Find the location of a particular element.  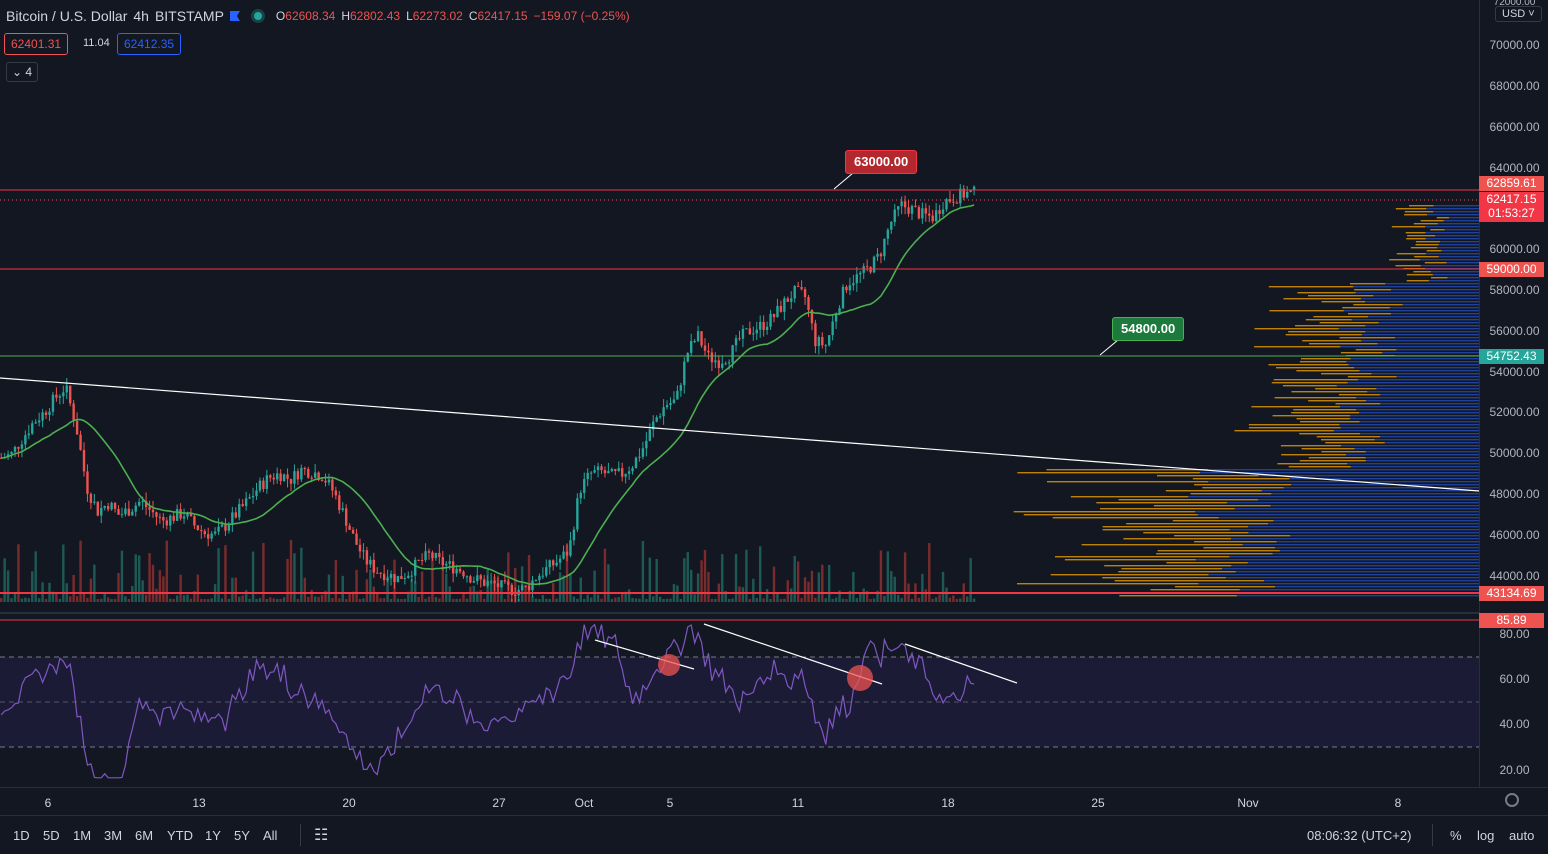

range-5d-button: 5D is located at coordinates (51, 835).